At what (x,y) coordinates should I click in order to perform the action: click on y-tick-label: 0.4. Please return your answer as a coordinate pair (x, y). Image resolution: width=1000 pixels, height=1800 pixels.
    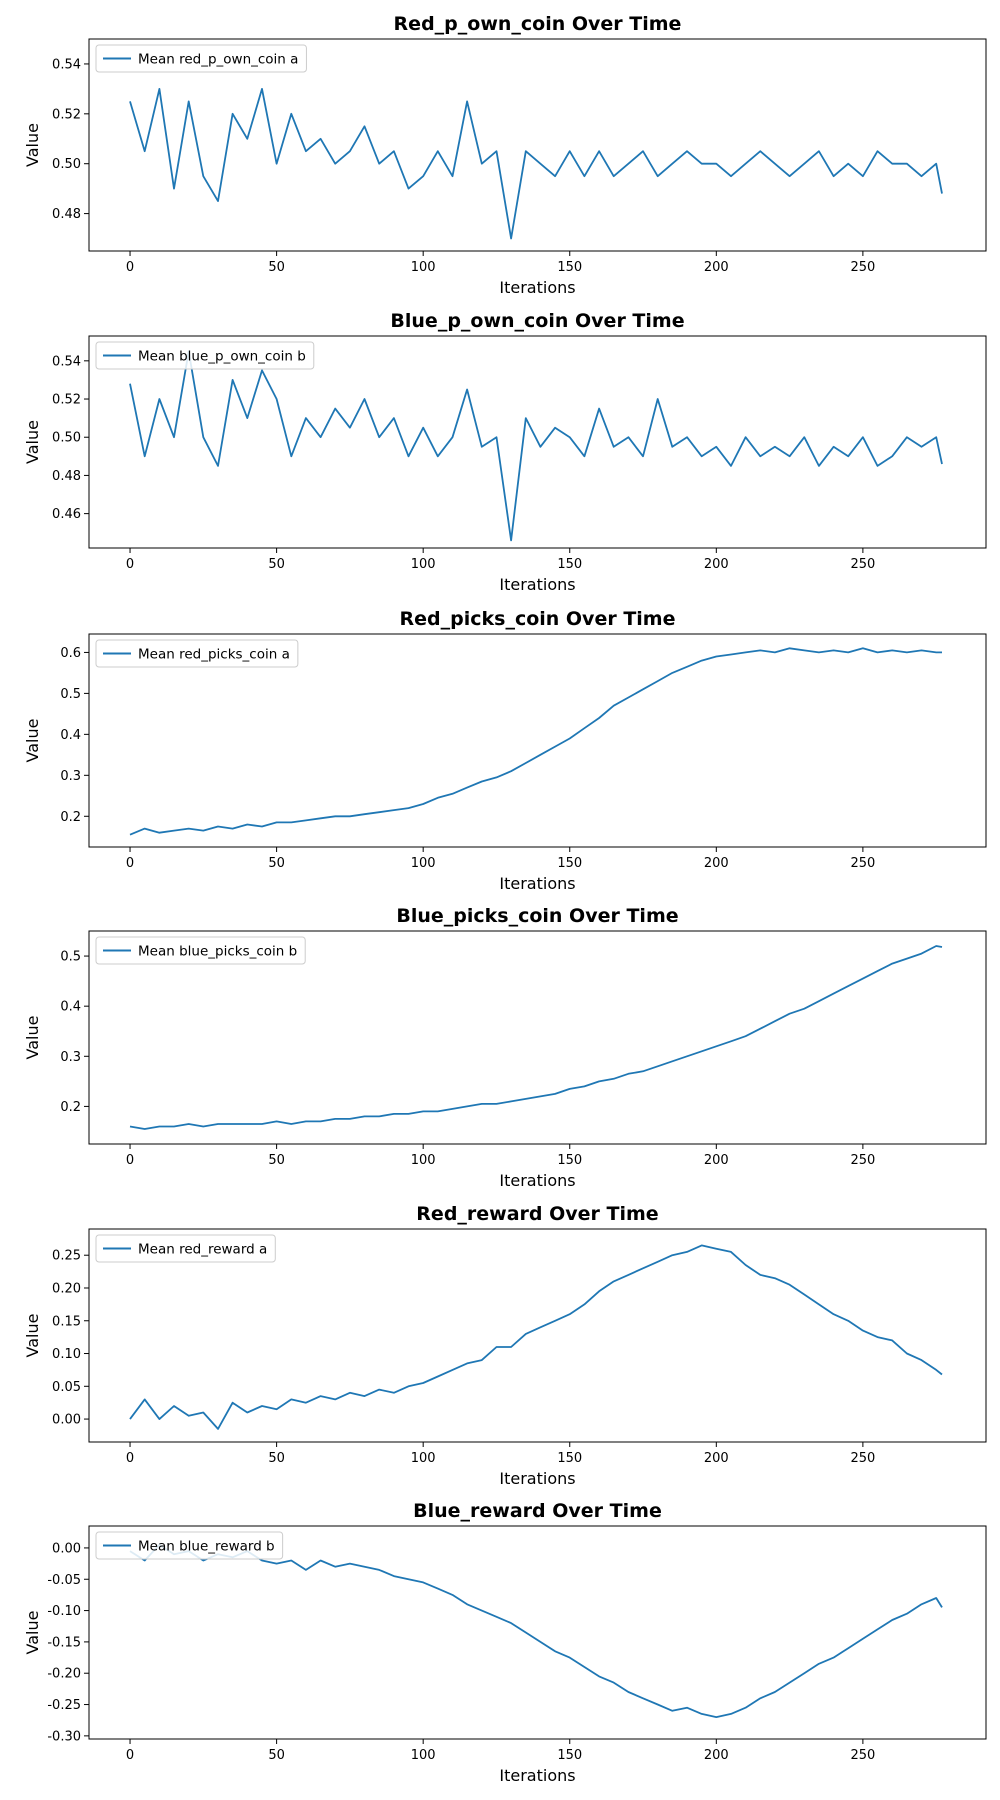
    Looking at the image, I should click on (70, 735).